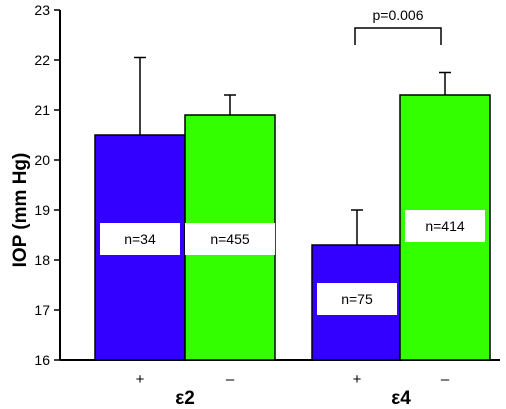 The height and width of the screenshot is (409, 506). What do you see at coordinates (398, 36) in the screenshot?
I see `significance-bracket` at bounding box center [398, 36].